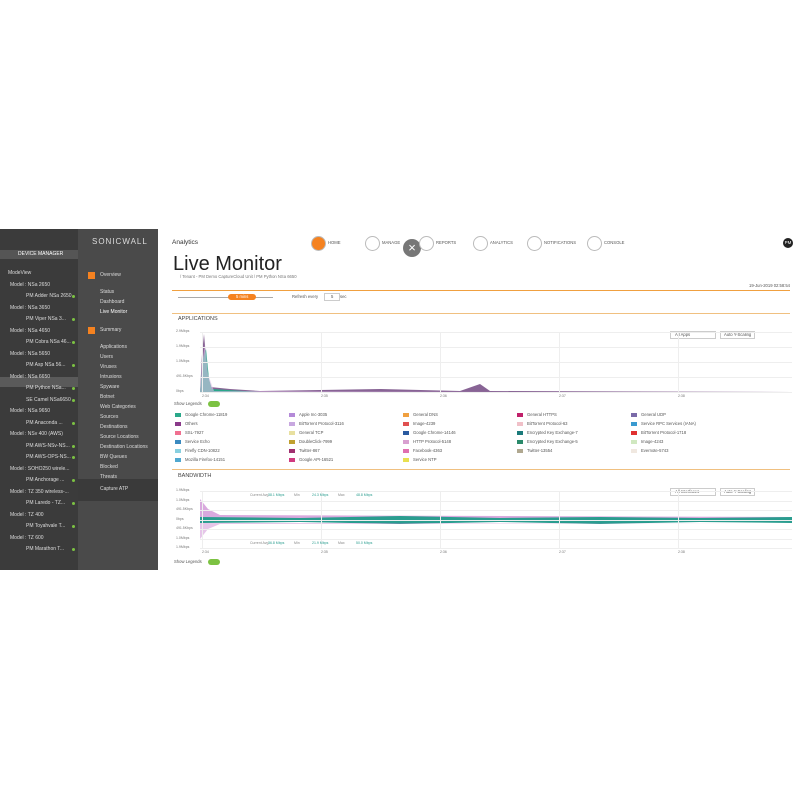 The height and width of the screenshot is (800, 800). Describe the element at coordinates (424, 423) in the screenshot. I see `legend-label: Image-4239` at that location.